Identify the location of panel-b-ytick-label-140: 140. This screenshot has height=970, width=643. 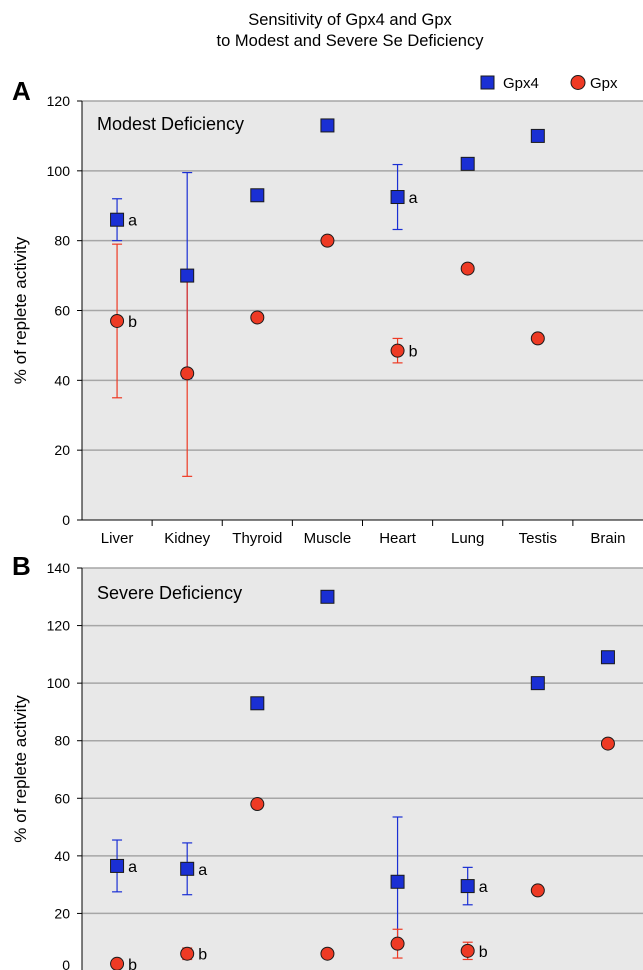
(59, 568).